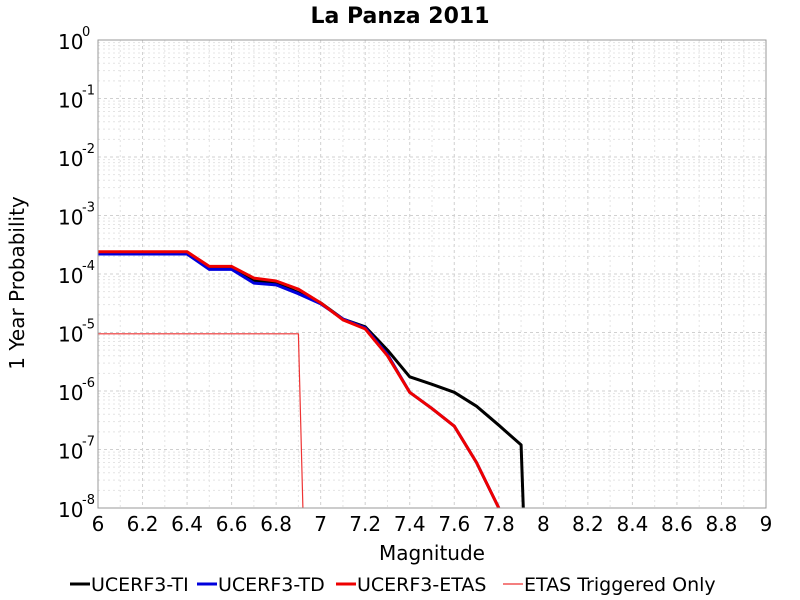  What do you see at coordinates (421, 585) in the screenshot?
I see `legend-label: UCERF3-ETAS` at bounding box center [421, 585].